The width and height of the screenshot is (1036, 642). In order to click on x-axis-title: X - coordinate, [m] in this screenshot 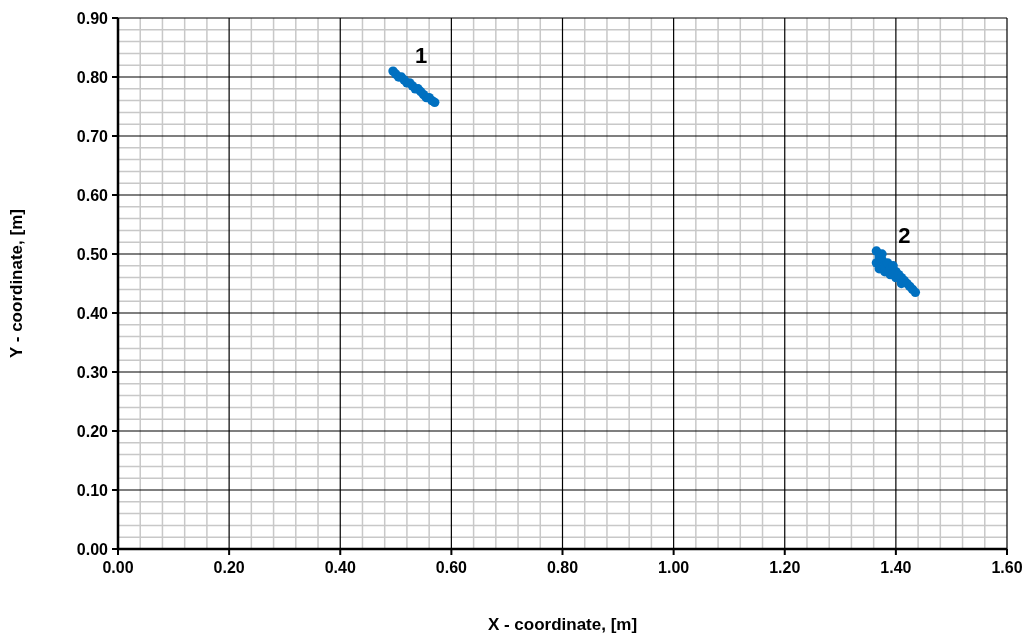, I will do `click(562, 624)`.